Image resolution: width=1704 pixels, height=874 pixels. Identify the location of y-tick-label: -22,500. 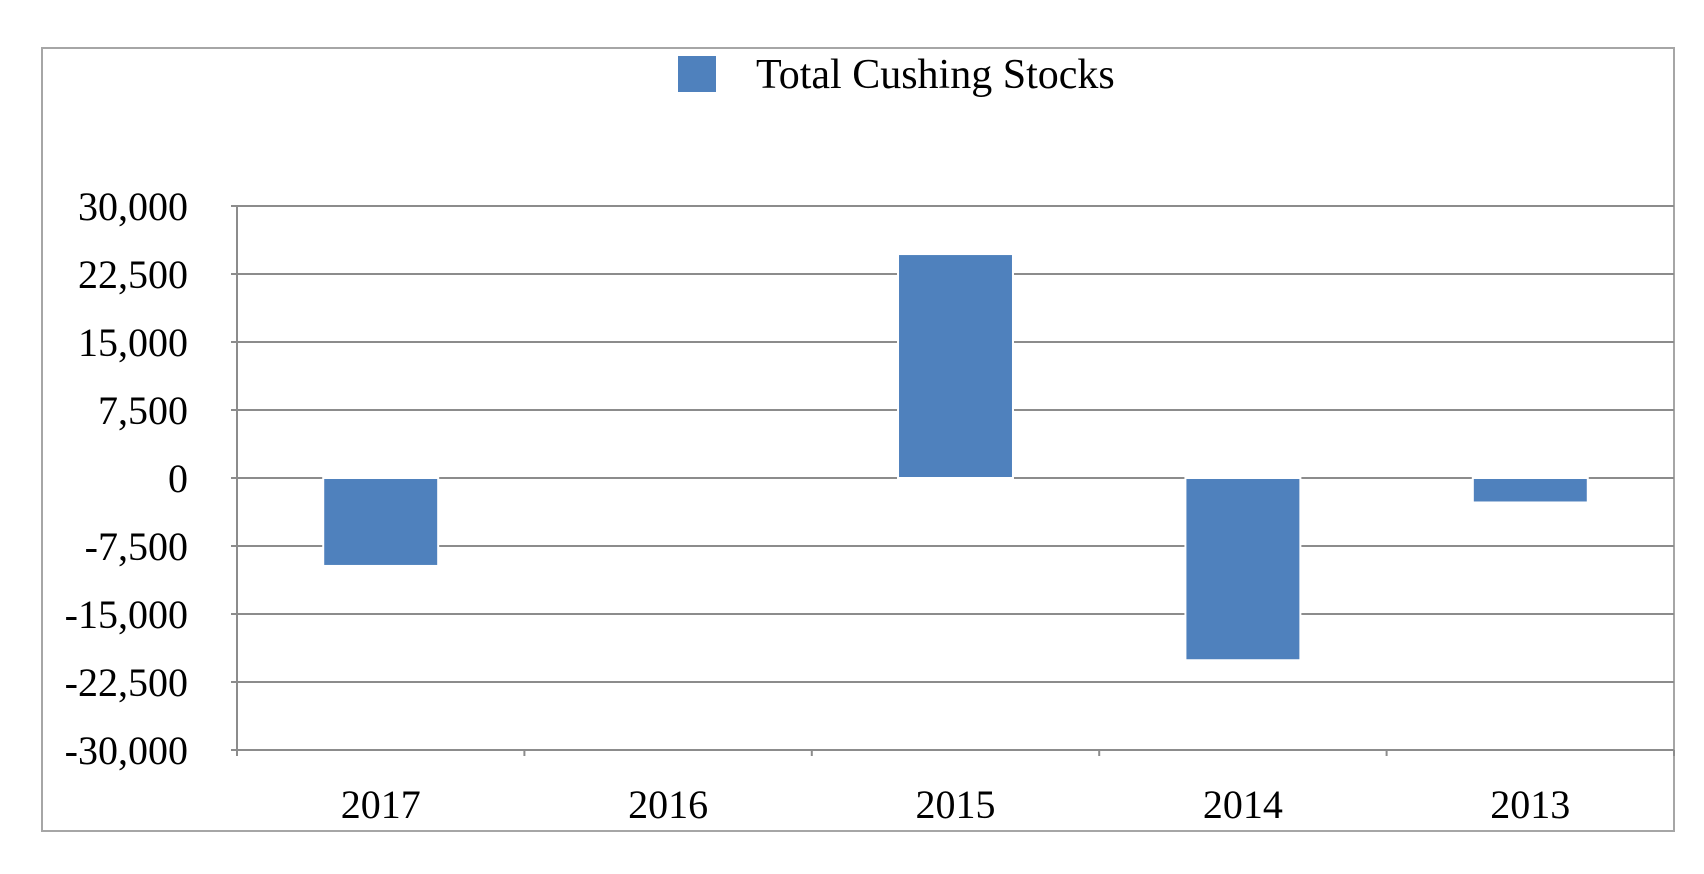
(126, 682).